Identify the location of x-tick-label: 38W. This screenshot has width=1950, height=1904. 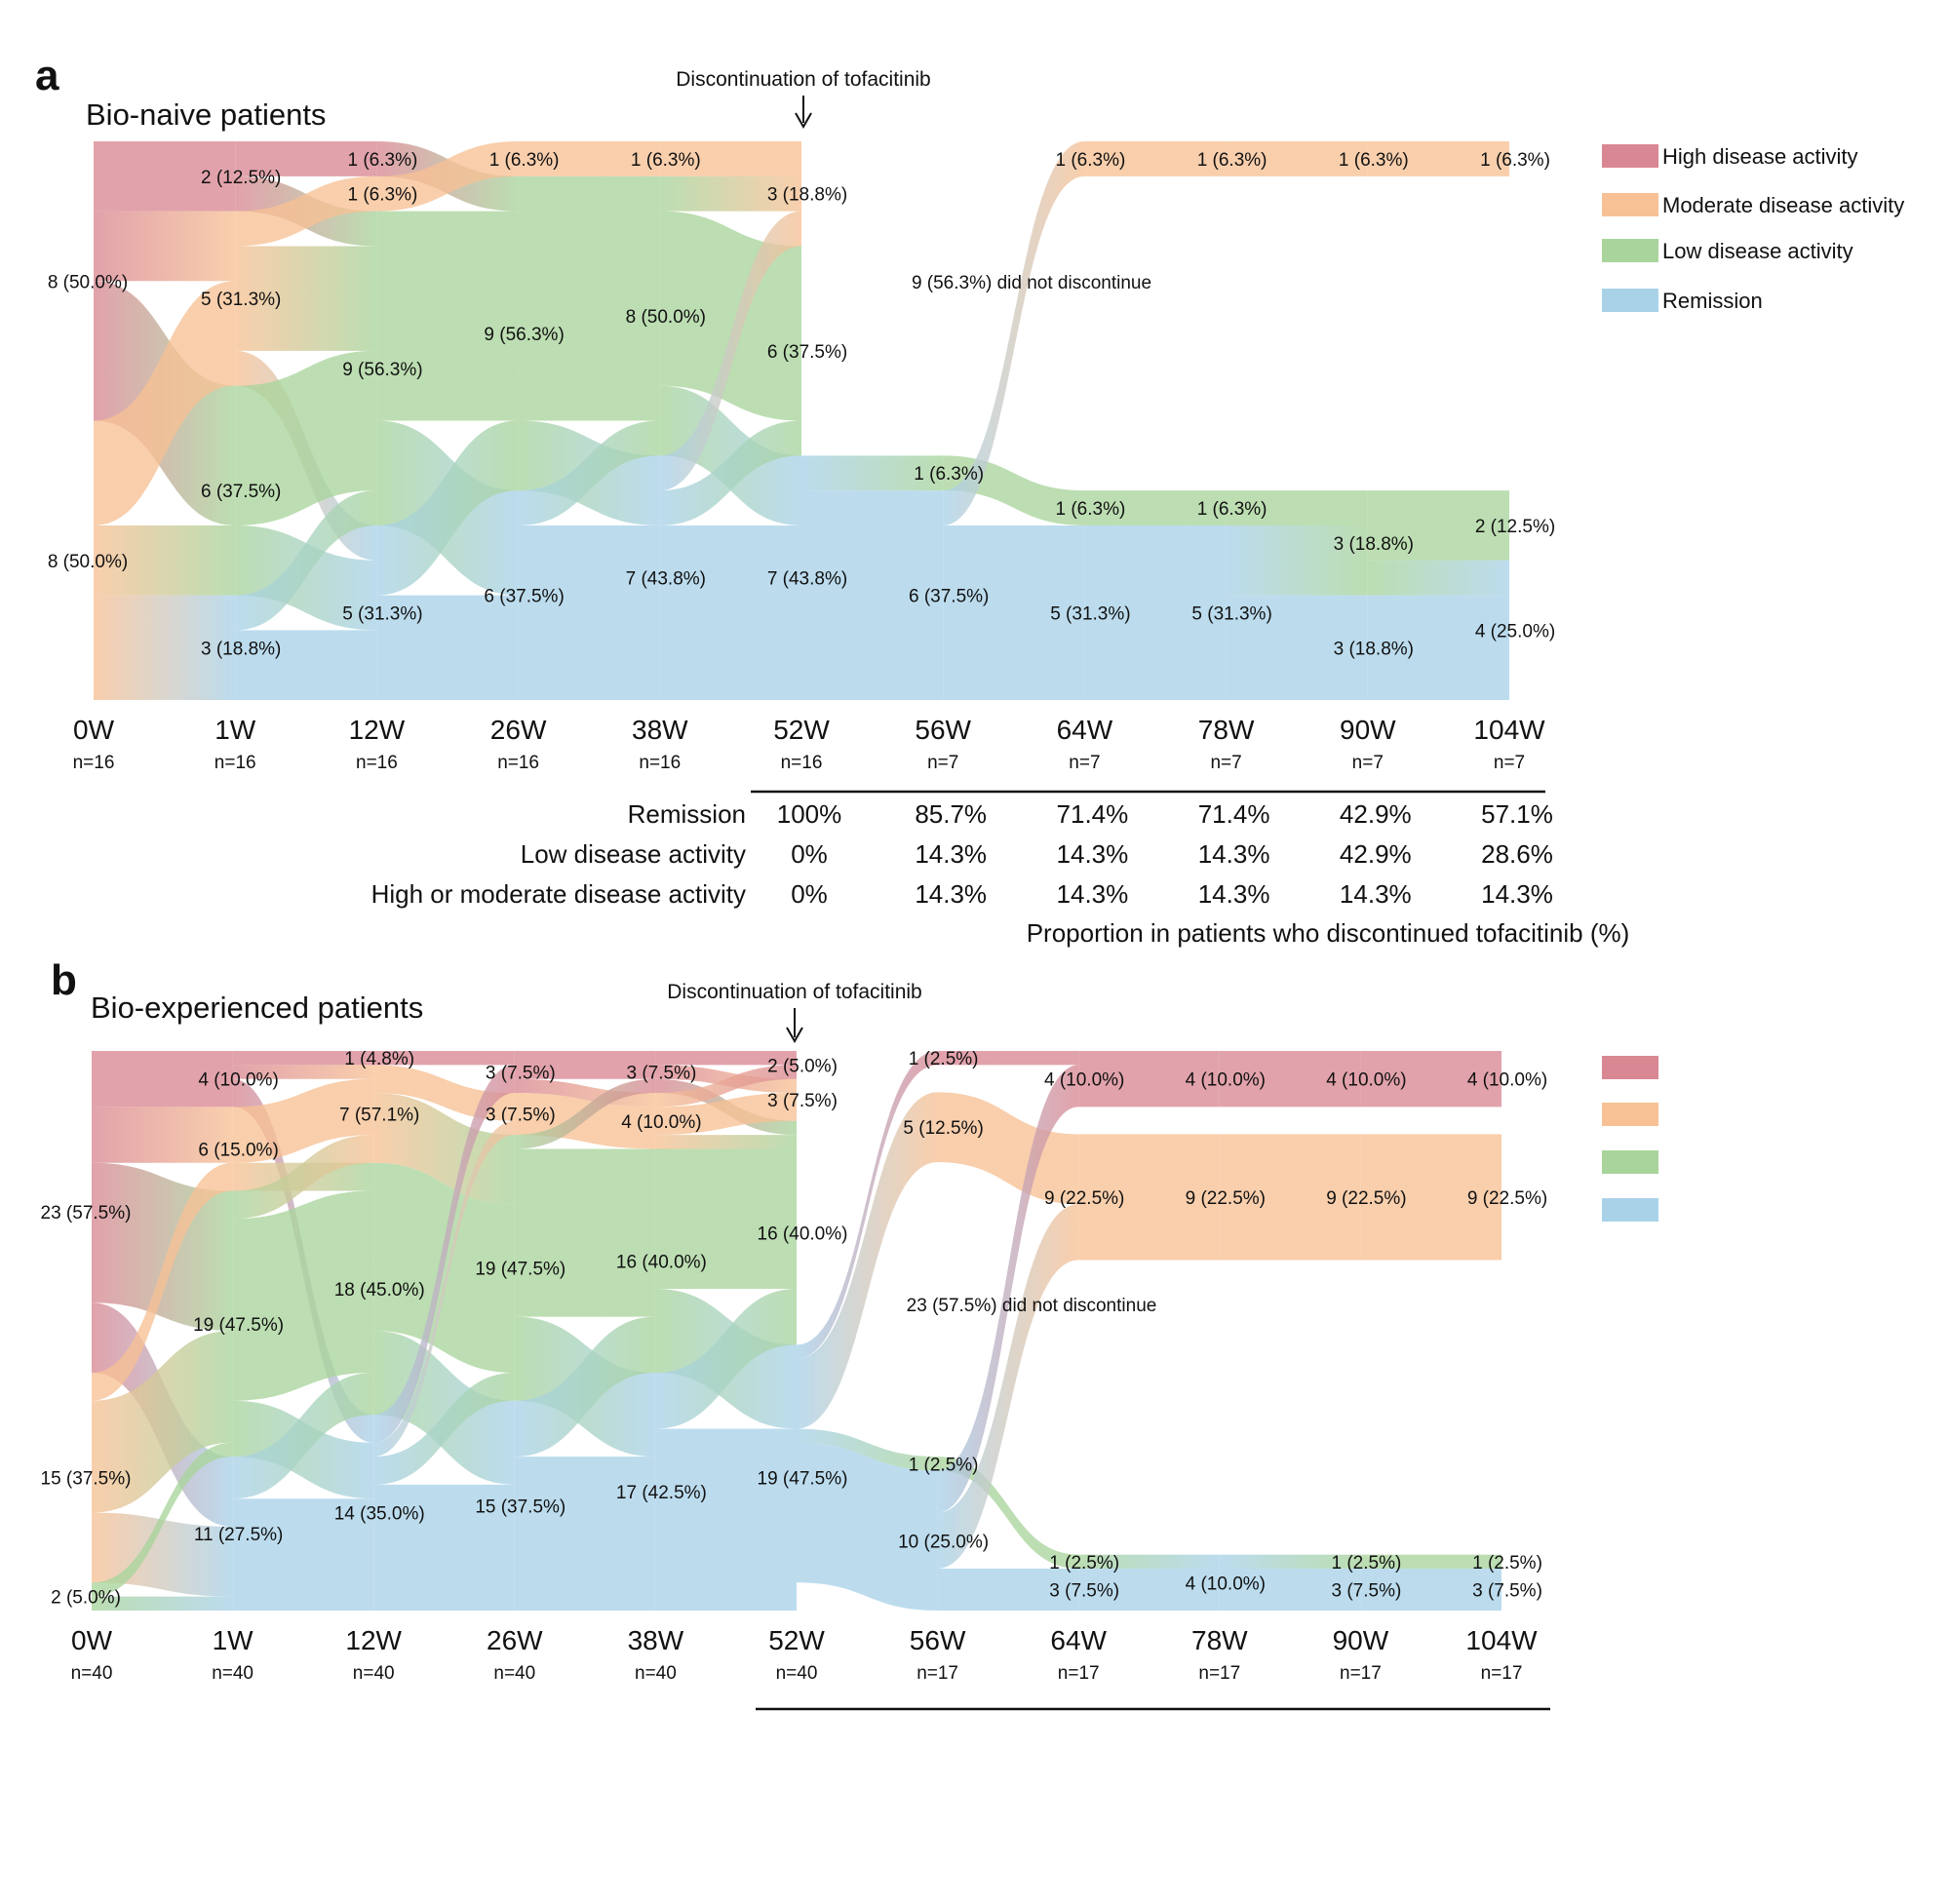
(656, 1640).